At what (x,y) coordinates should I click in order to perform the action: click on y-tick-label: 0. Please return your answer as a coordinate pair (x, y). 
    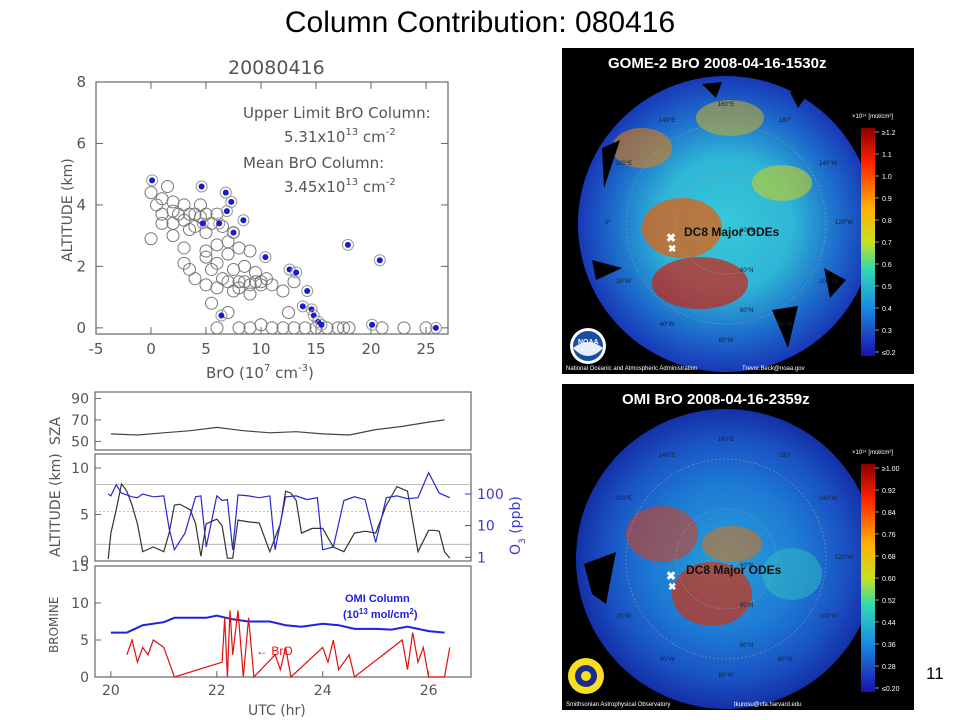
    Looking at the image, I should click on (84, 562).